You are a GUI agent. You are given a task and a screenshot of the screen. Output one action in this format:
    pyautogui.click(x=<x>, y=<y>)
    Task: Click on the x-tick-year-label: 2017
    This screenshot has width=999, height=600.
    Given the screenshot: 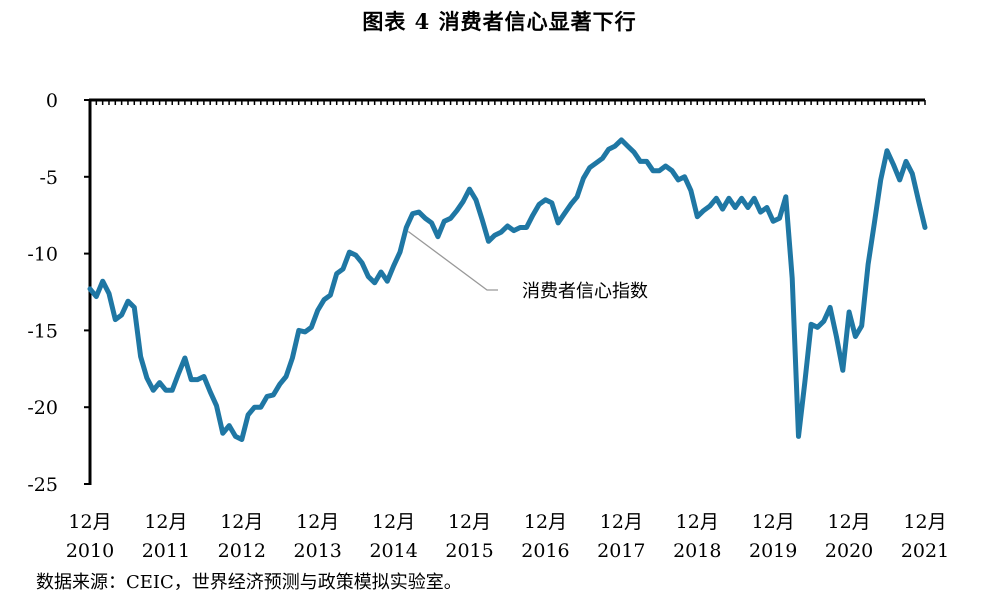 What is the action you would take?
    pyautogui.click(x=621, y=551)
    